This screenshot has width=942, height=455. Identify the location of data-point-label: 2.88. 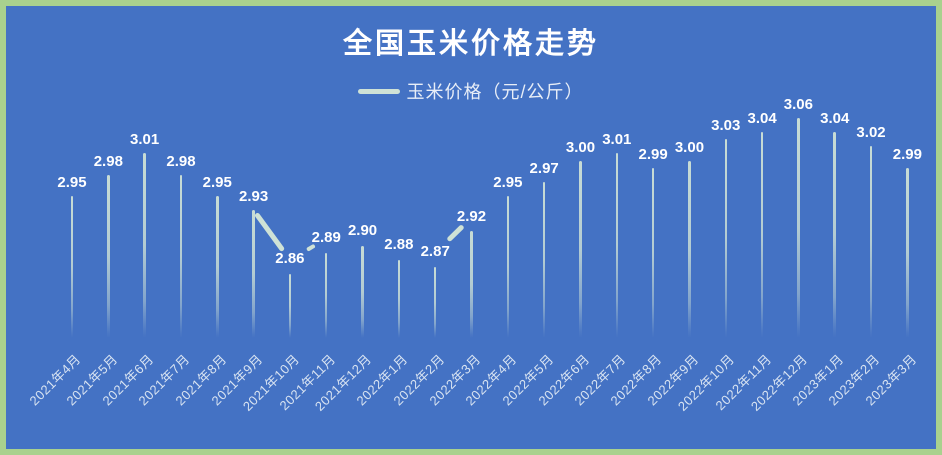
(399, 245).